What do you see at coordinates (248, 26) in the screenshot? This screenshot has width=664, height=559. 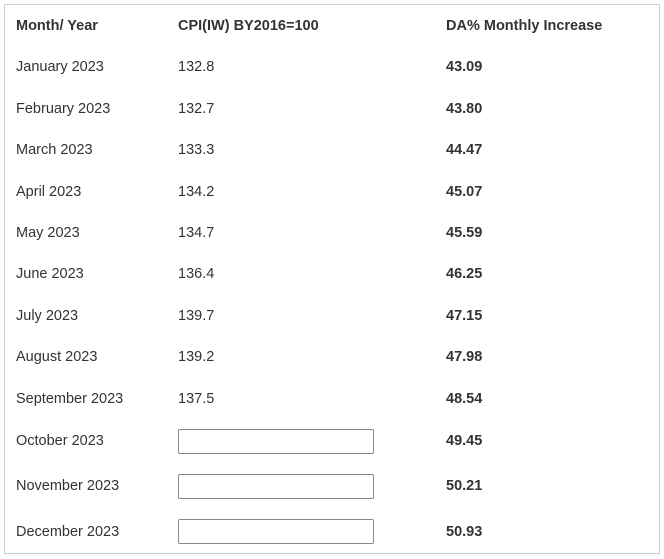 I see `header-cpi: CPI(IW) BY2016=100` at bounding box center [248, 26].